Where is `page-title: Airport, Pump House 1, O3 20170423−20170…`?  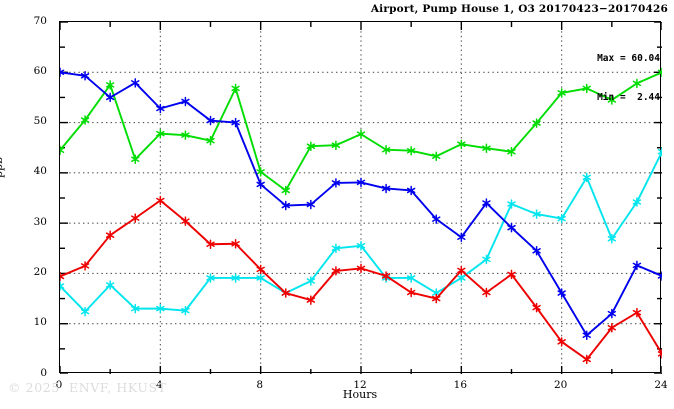
page-title: Airport, Pump House 1, O3 20170423−20170… is located at coordinates (519, 9).